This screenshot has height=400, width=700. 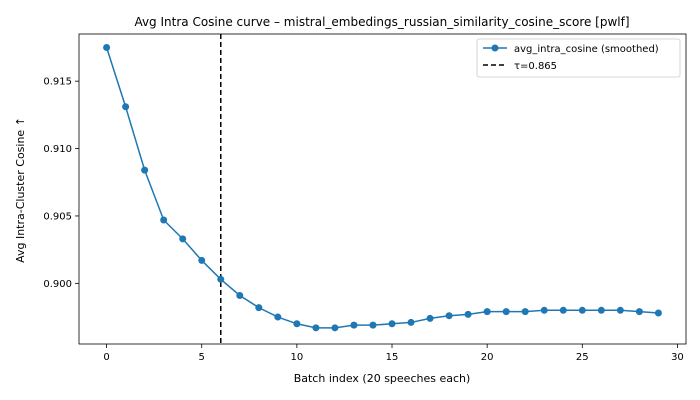 What do you see at coordinates (582, 357) in the screenshot?
I see `x-tick-label: 25` at bounding box center [582, 357].